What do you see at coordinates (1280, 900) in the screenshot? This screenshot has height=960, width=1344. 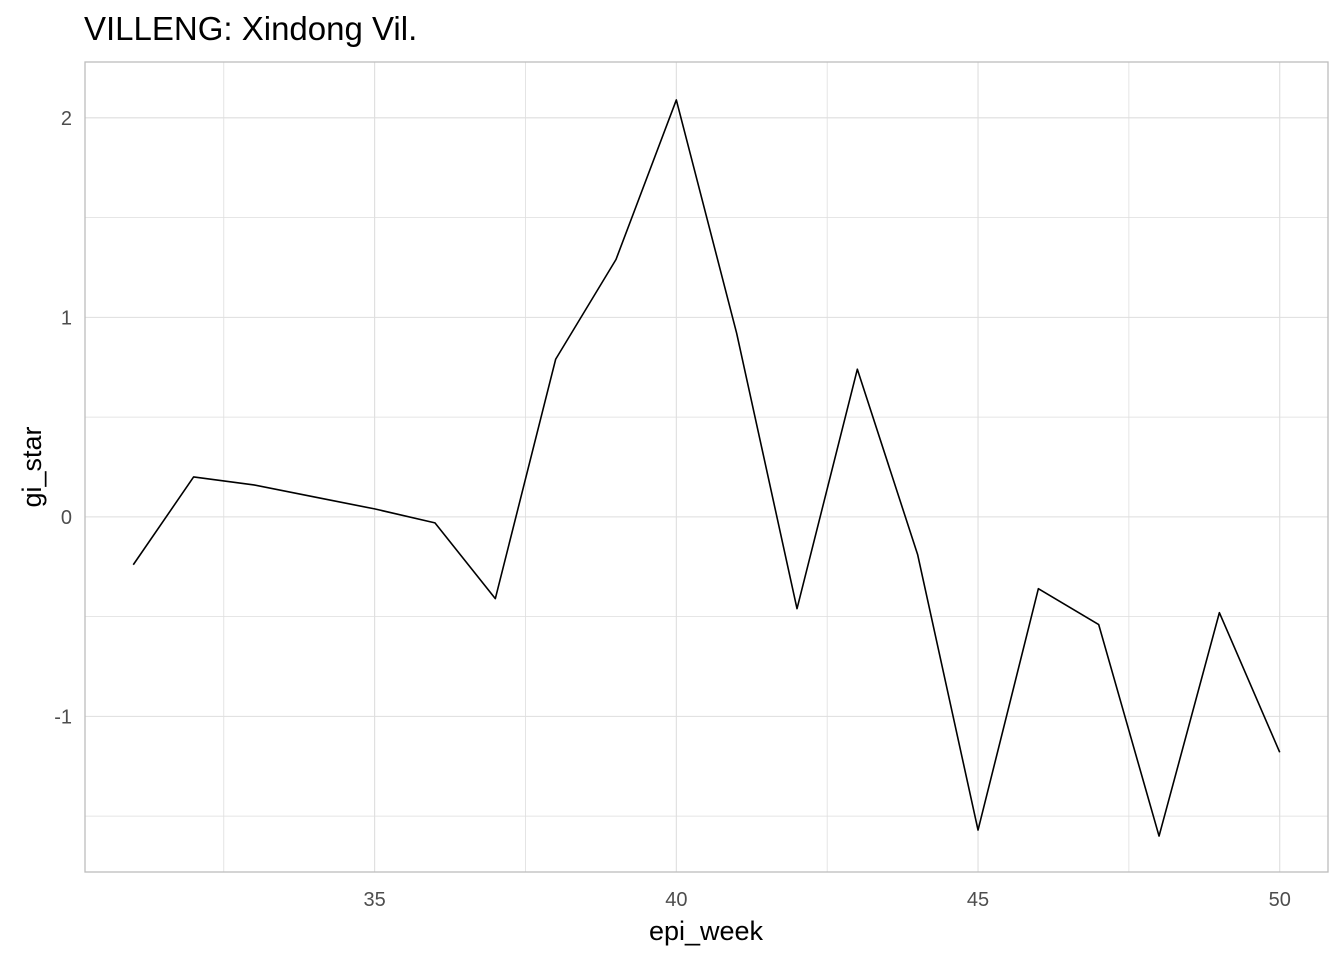 I see `x-tick-label: 50` at bounding box center [1280, 900].